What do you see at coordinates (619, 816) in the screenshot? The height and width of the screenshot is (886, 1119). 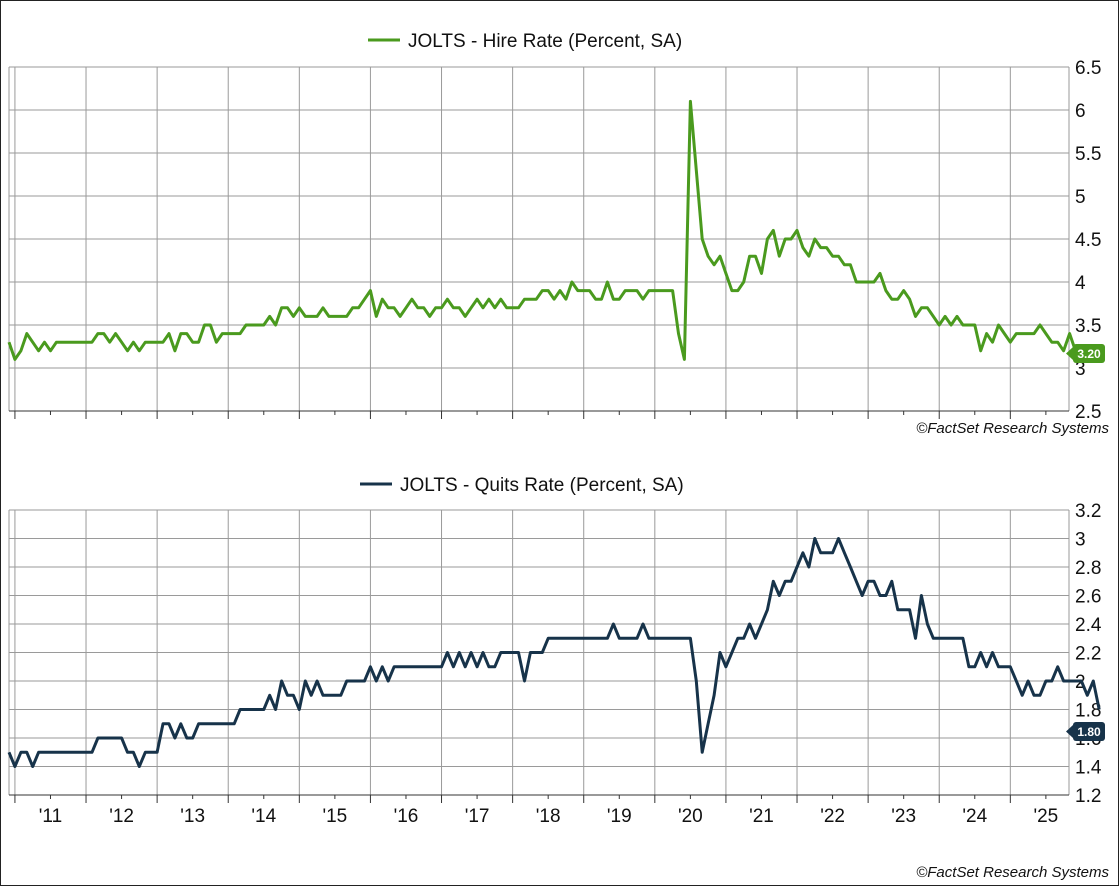 I see `x-tick-label: '19` at bounding box center [619, 816].